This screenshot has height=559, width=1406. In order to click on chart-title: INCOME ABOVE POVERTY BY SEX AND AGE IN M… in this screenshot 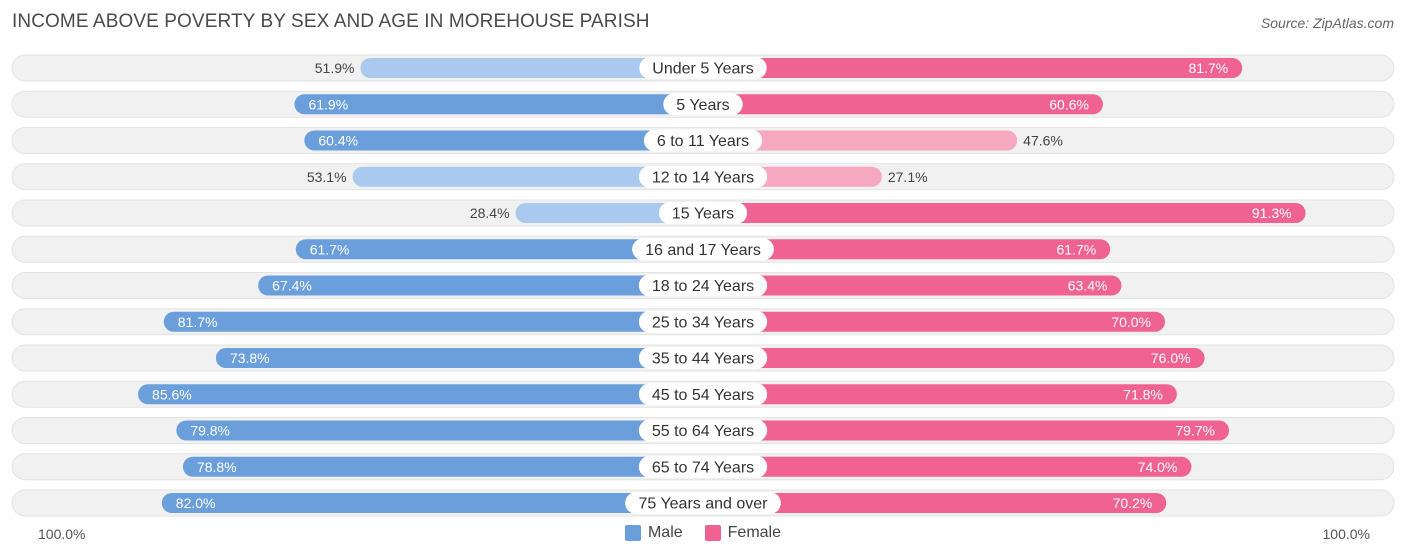, I will do `click(331, 21)`.